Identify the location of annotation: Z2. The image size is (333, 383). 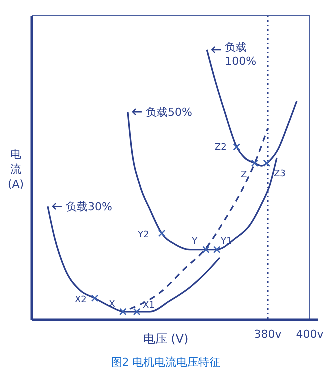
(220, 148).